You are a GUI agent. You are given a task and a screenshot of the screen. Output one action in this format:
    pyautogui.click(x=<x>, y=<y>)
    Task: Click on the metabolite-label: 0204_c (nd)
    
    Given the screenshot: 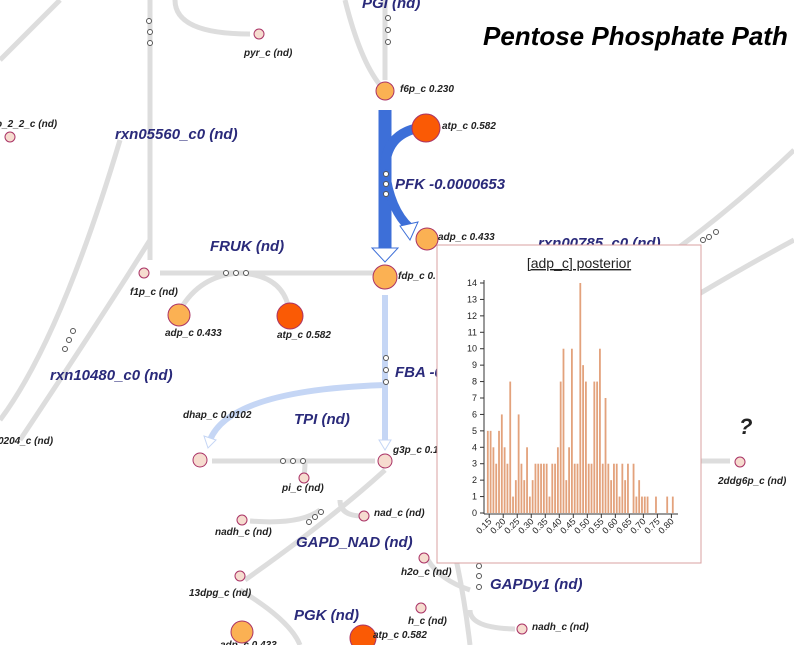 What is the action you would take?
    pyautogui.click(x=27, y=441)
    